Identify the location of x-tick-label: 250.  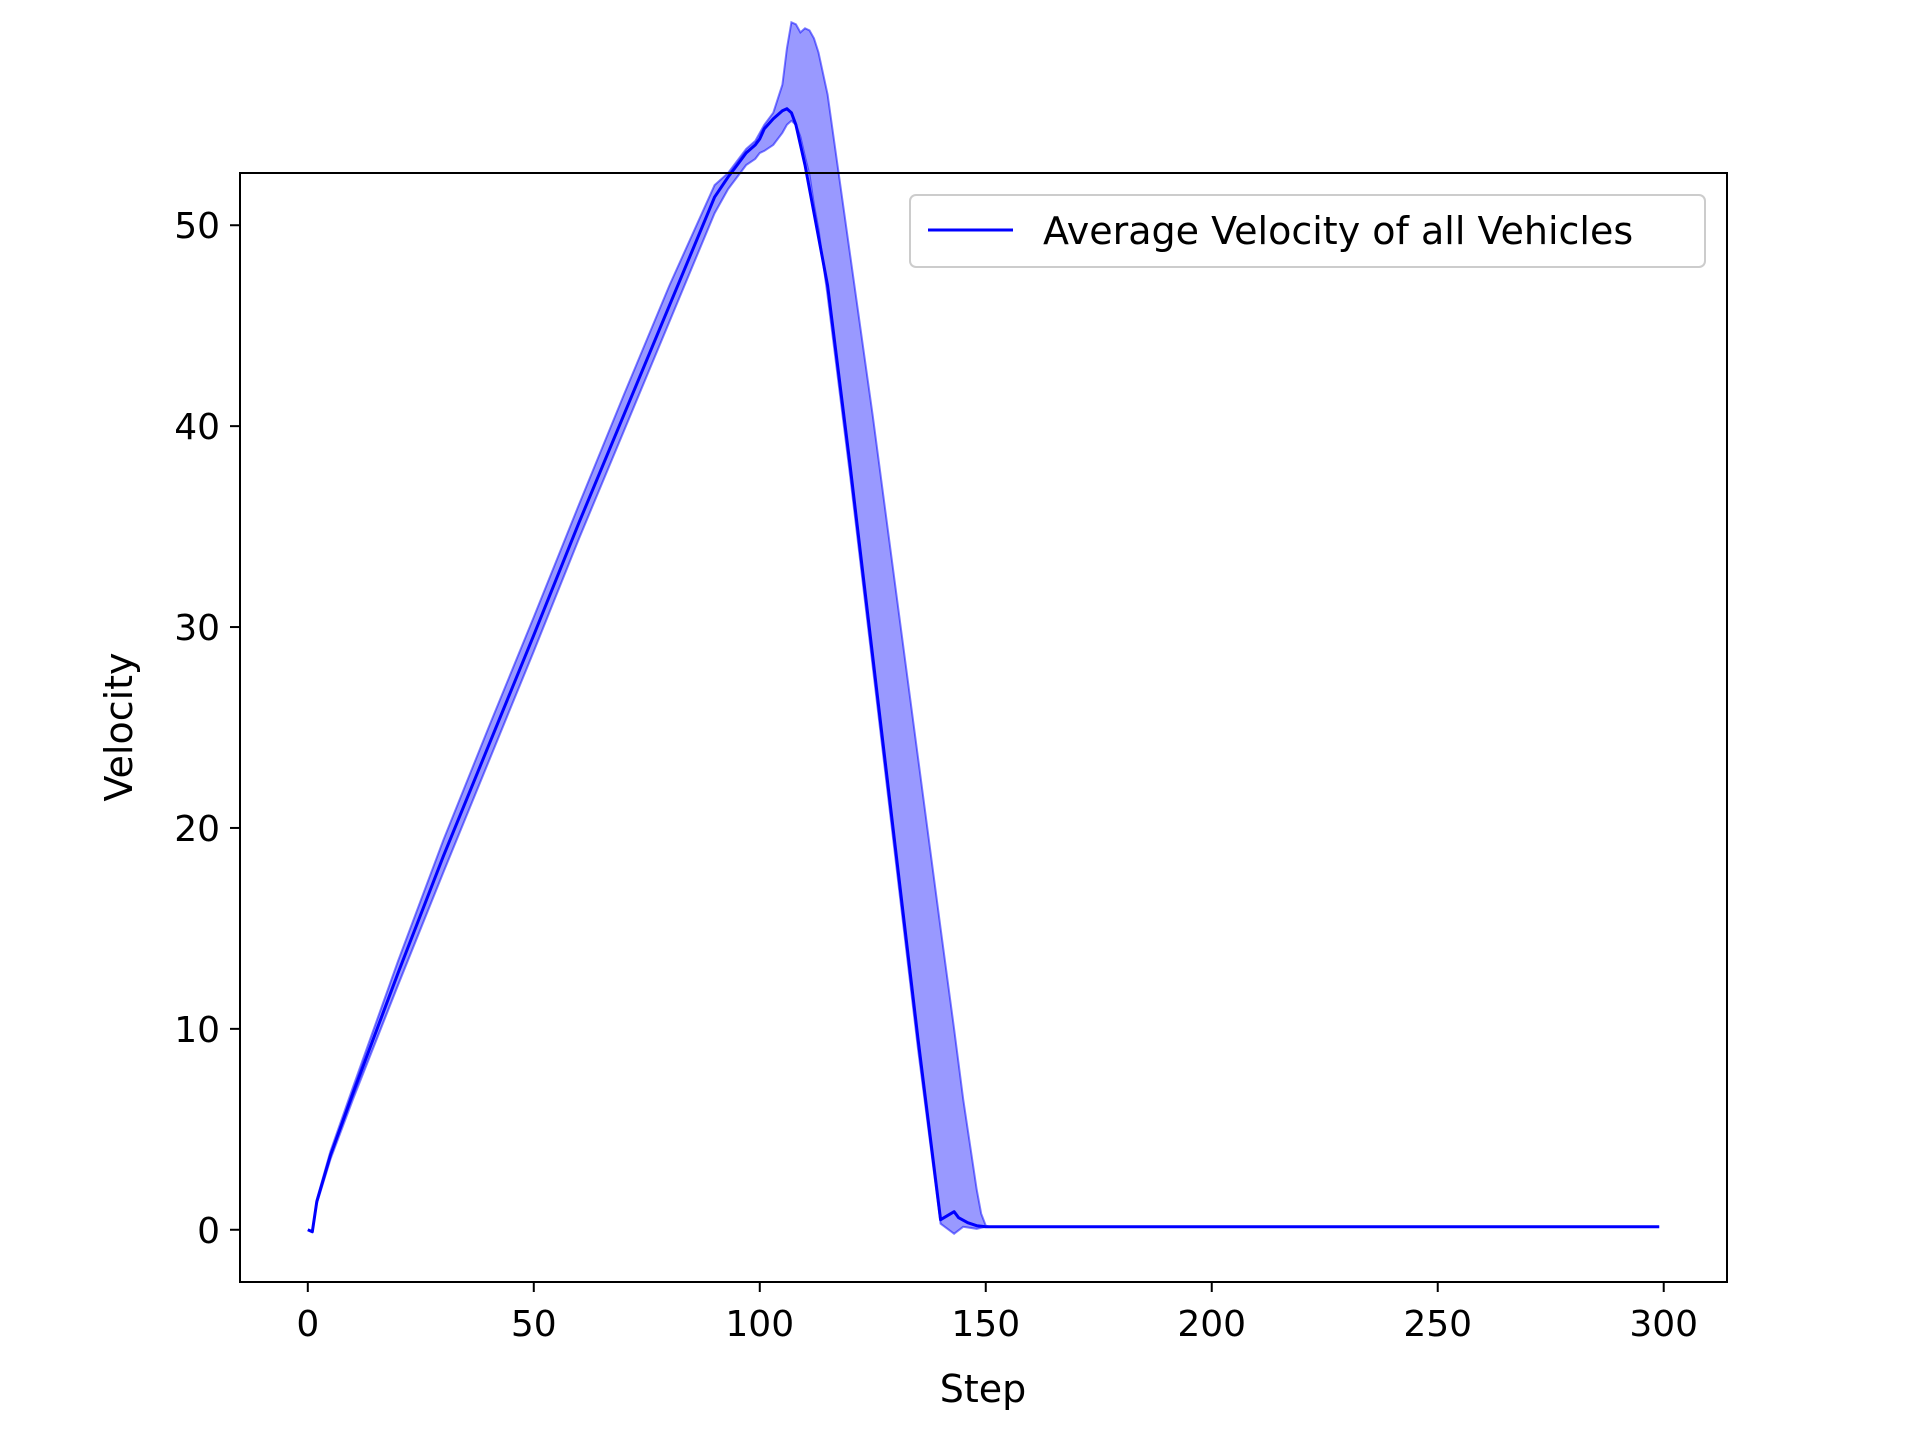
(1437, 1324).